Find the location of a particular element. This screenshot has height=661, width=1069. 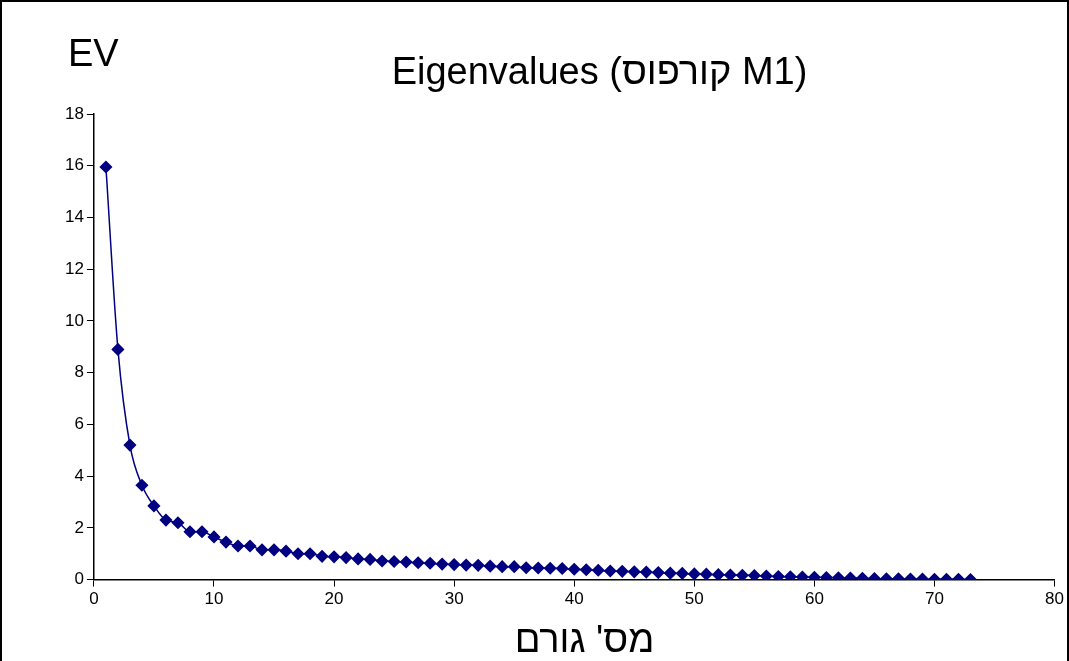

y-tick-label: 12 is located at coordinates (74, 268).